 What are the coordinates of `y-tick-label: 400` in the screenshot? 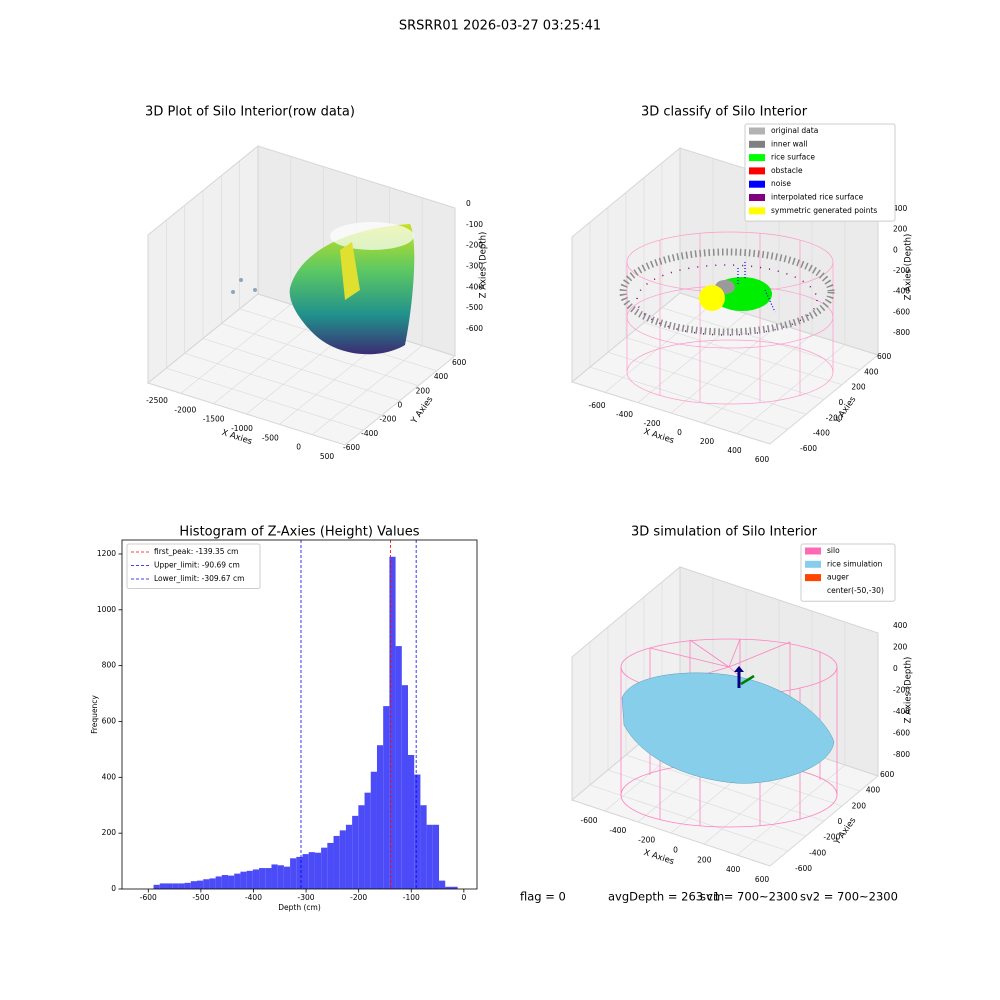 It's located at (871, 371).